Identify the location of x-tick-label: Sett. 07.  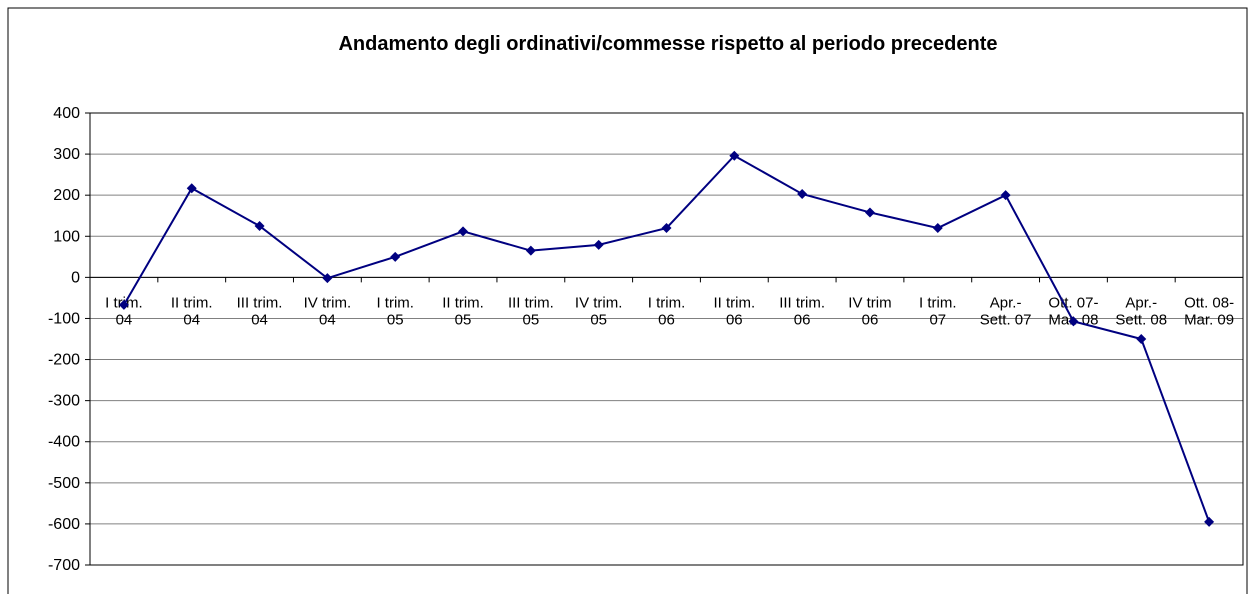
(1006, 319).